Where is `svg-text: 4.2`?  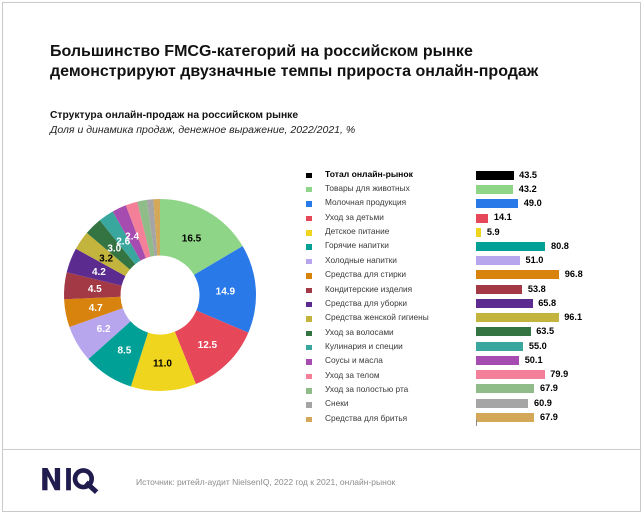
svg-text: 4.2 is located at coordinates (99, 272).